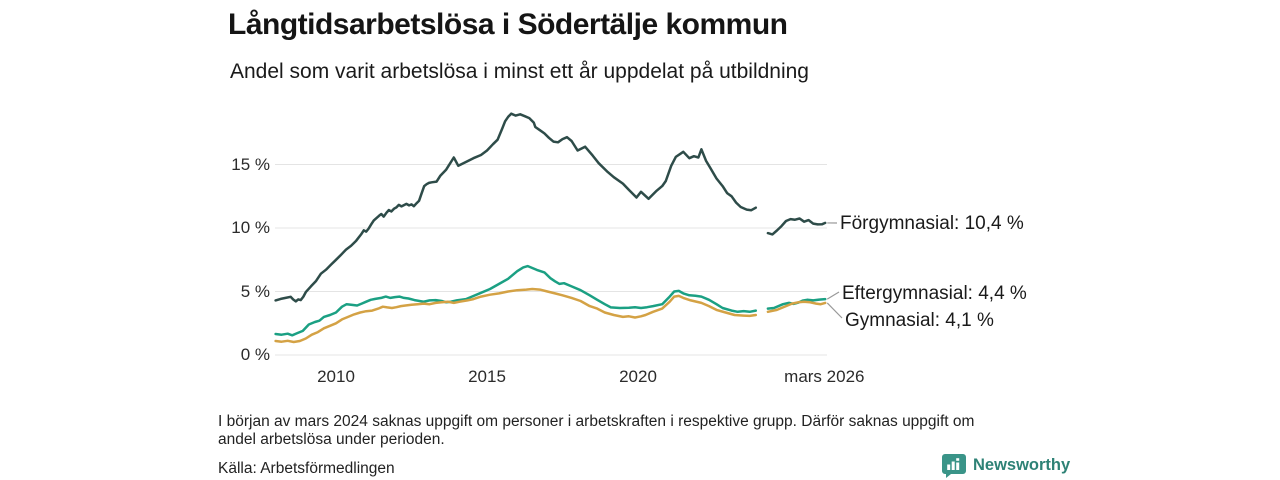 This screenshot has height=480, width=1280. What do you see at coordinates (932, 223) in the screenshot?
I see `series-end-label-forgymnasial: Förgymnasial: 10,4 %` at bounding box center [932, 223].